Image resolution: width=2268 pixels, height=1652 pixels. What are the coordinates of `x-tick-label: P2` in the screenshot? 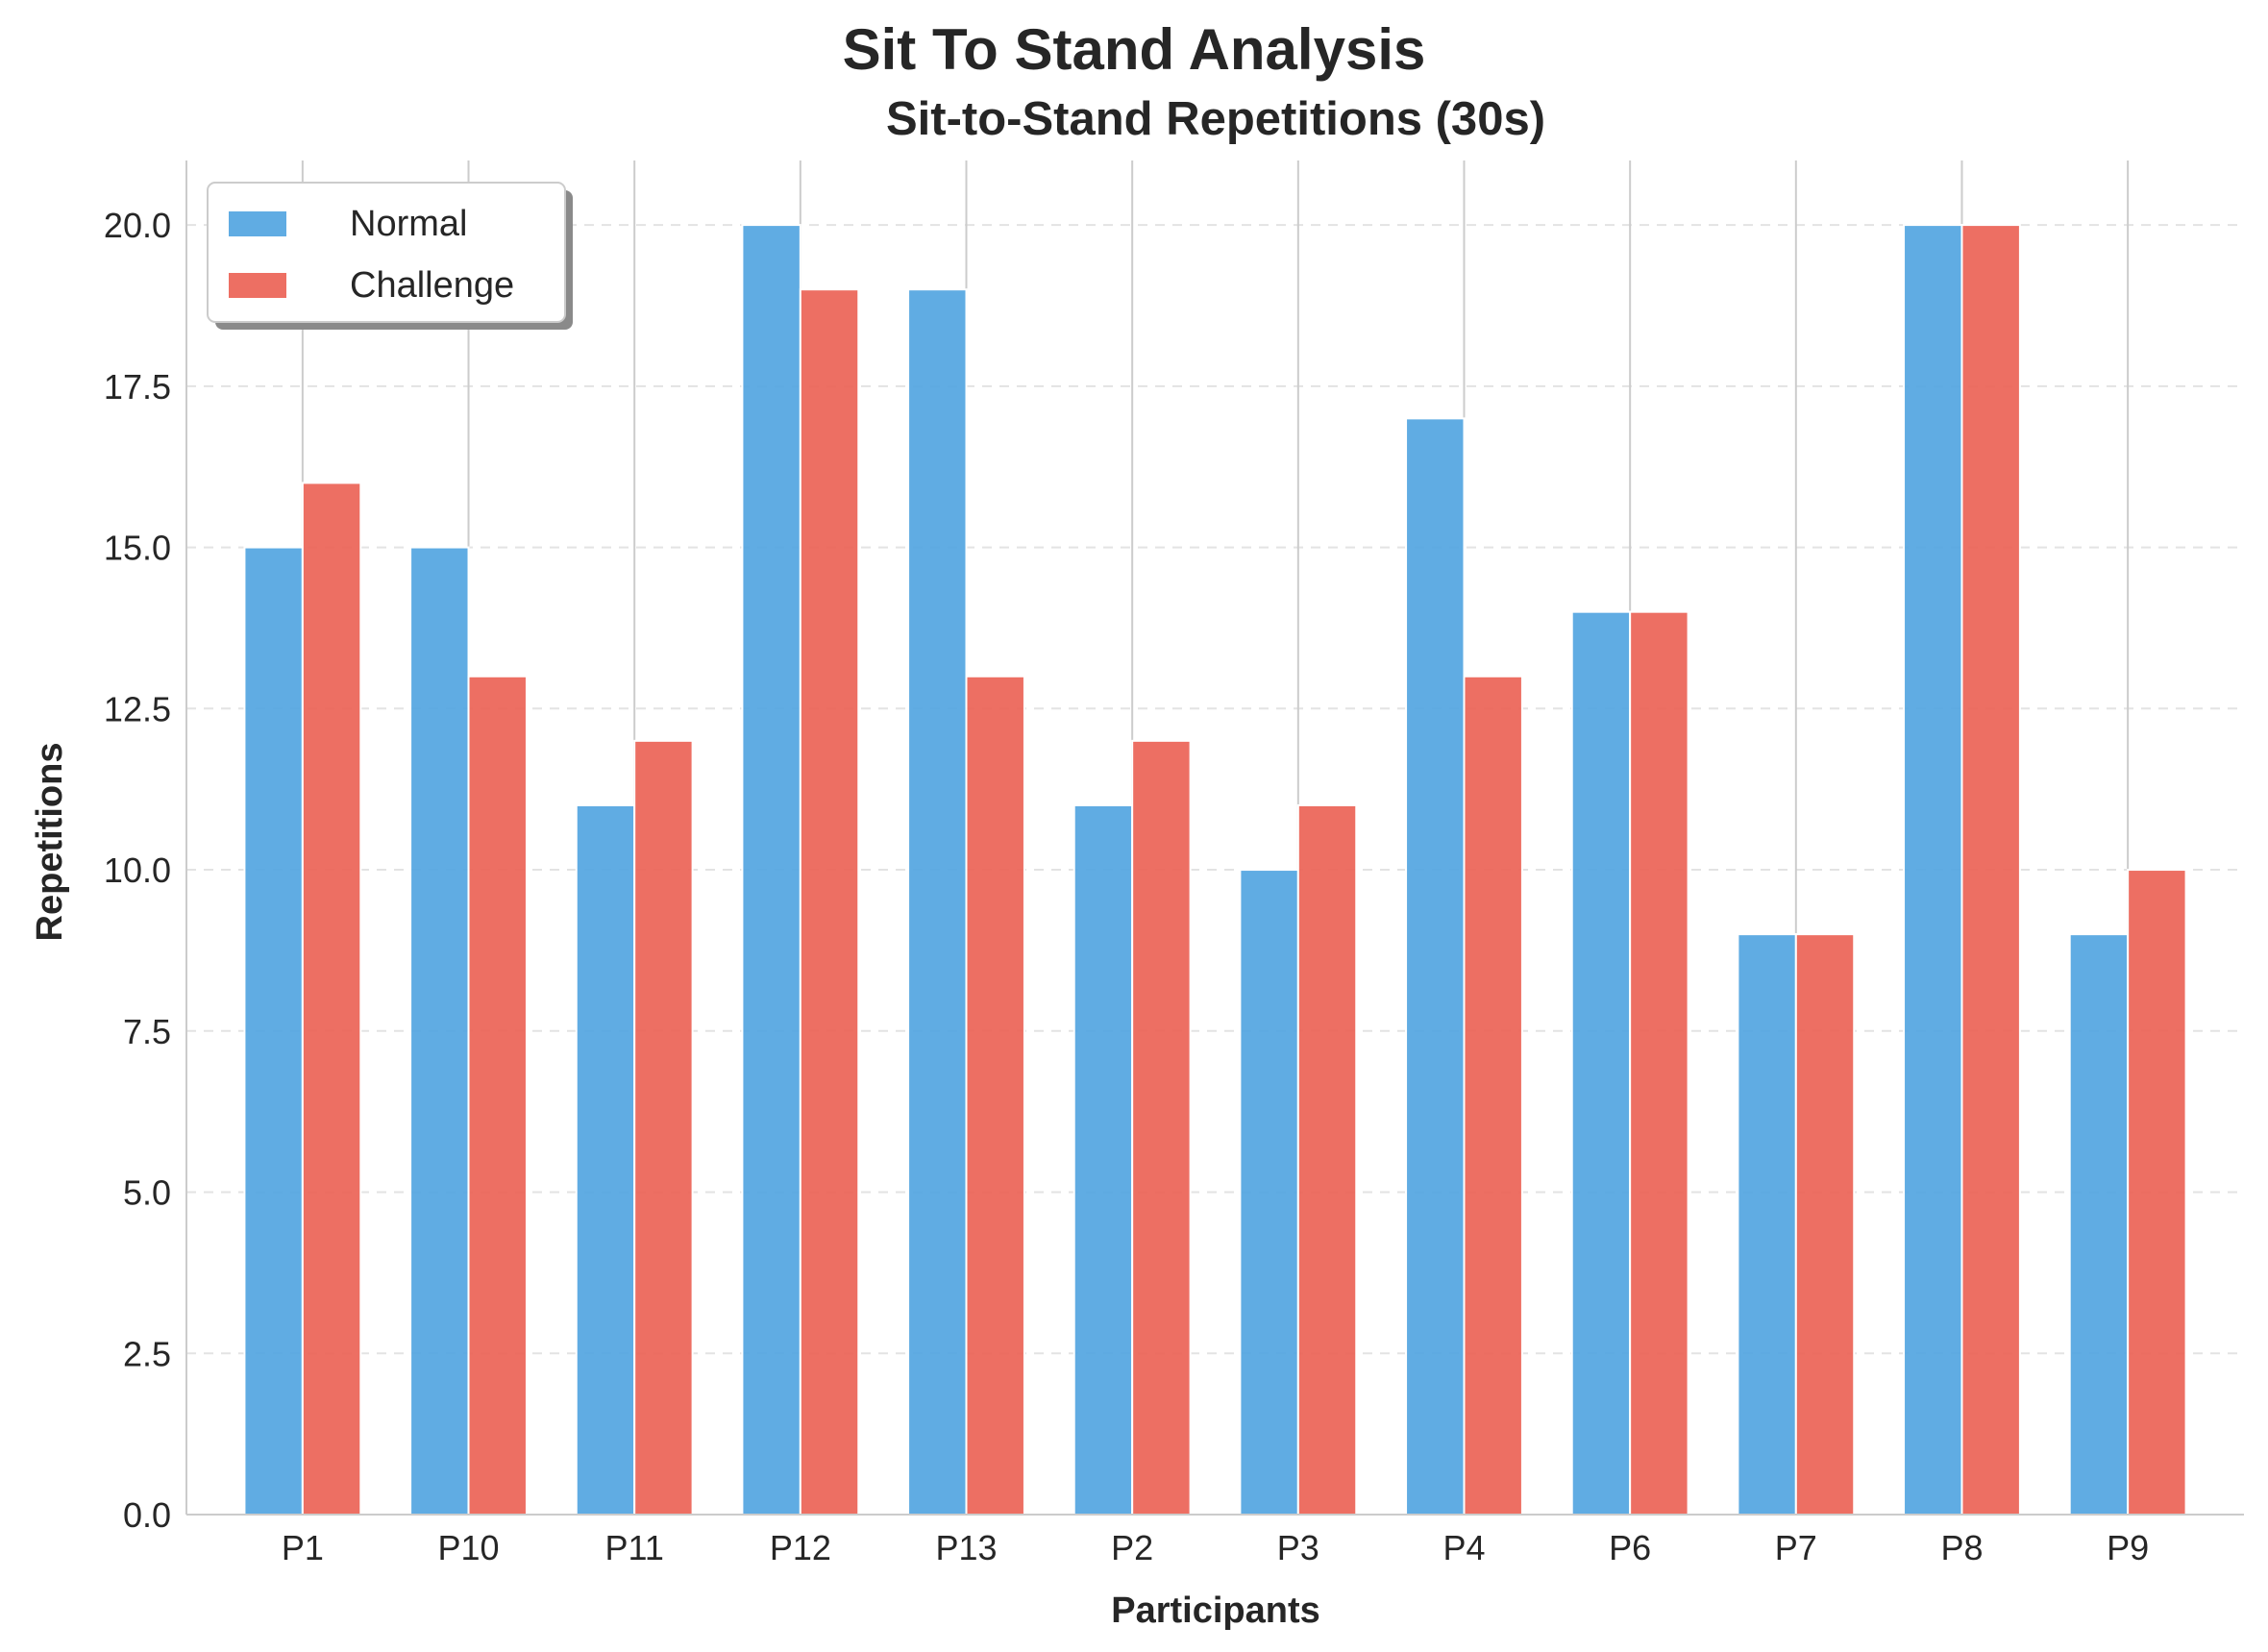 It's located at (1132, 1547).